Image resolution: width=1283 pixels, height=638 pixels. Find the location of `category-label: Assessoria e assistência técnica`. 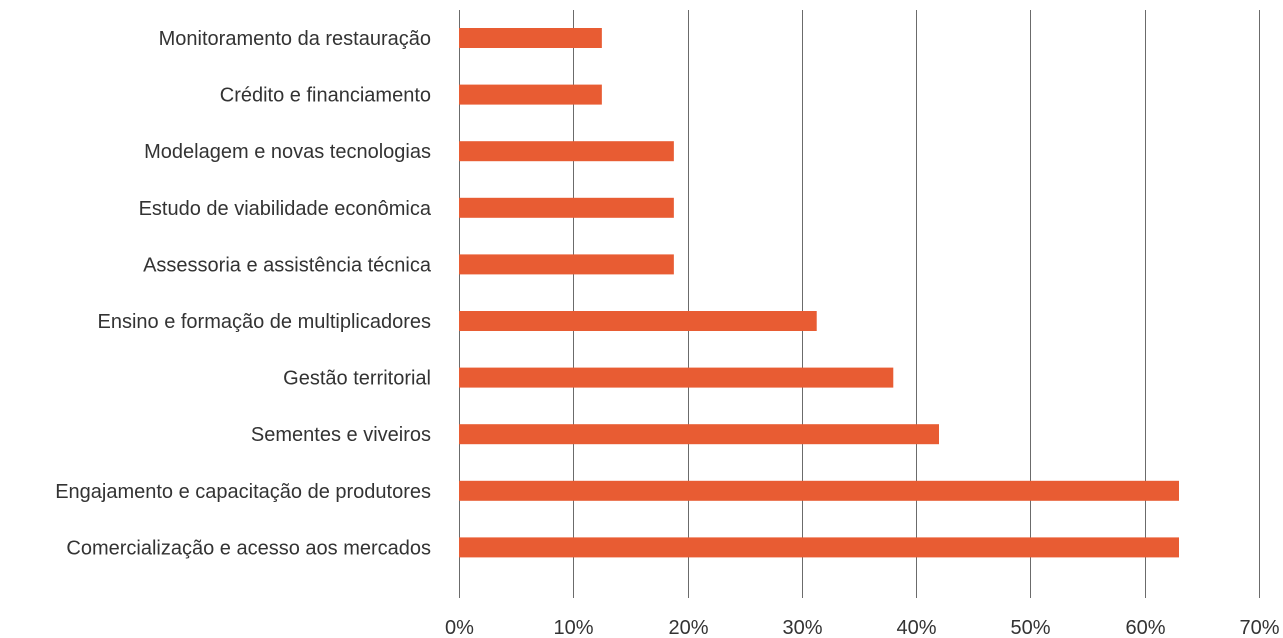

category-label: Assessoria e assistência técnica is located at coordinates (287, 265).